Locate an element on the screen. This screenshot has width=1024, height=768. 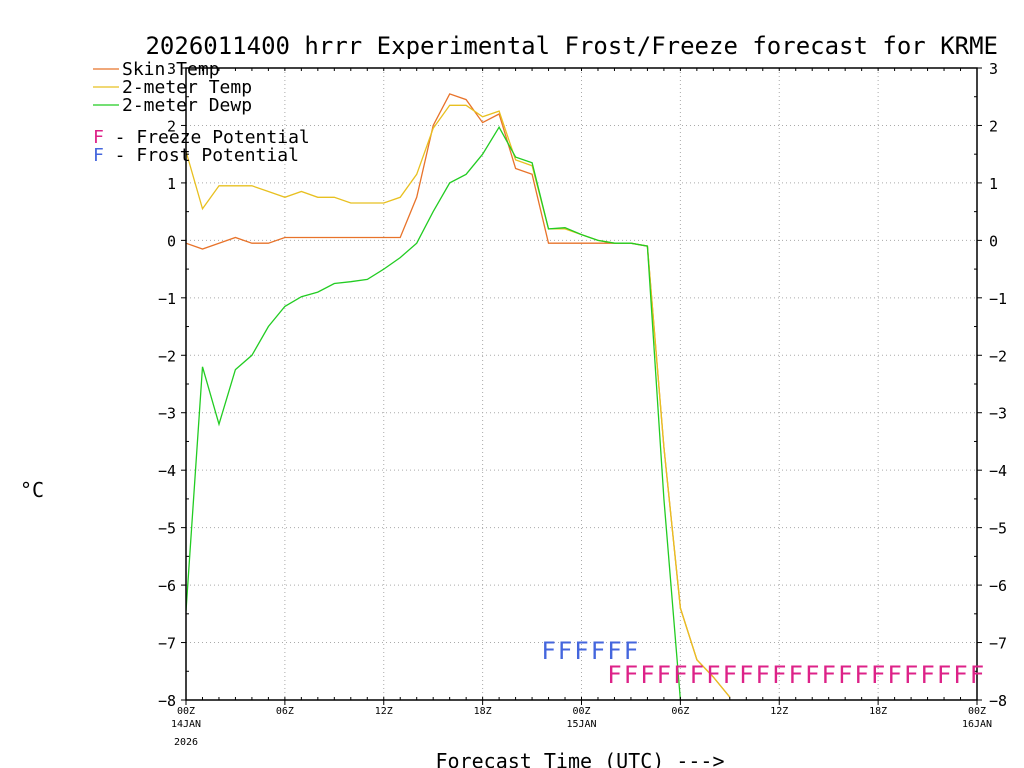
y-tick-label-left: 0 is located at coordinates (171, 241).